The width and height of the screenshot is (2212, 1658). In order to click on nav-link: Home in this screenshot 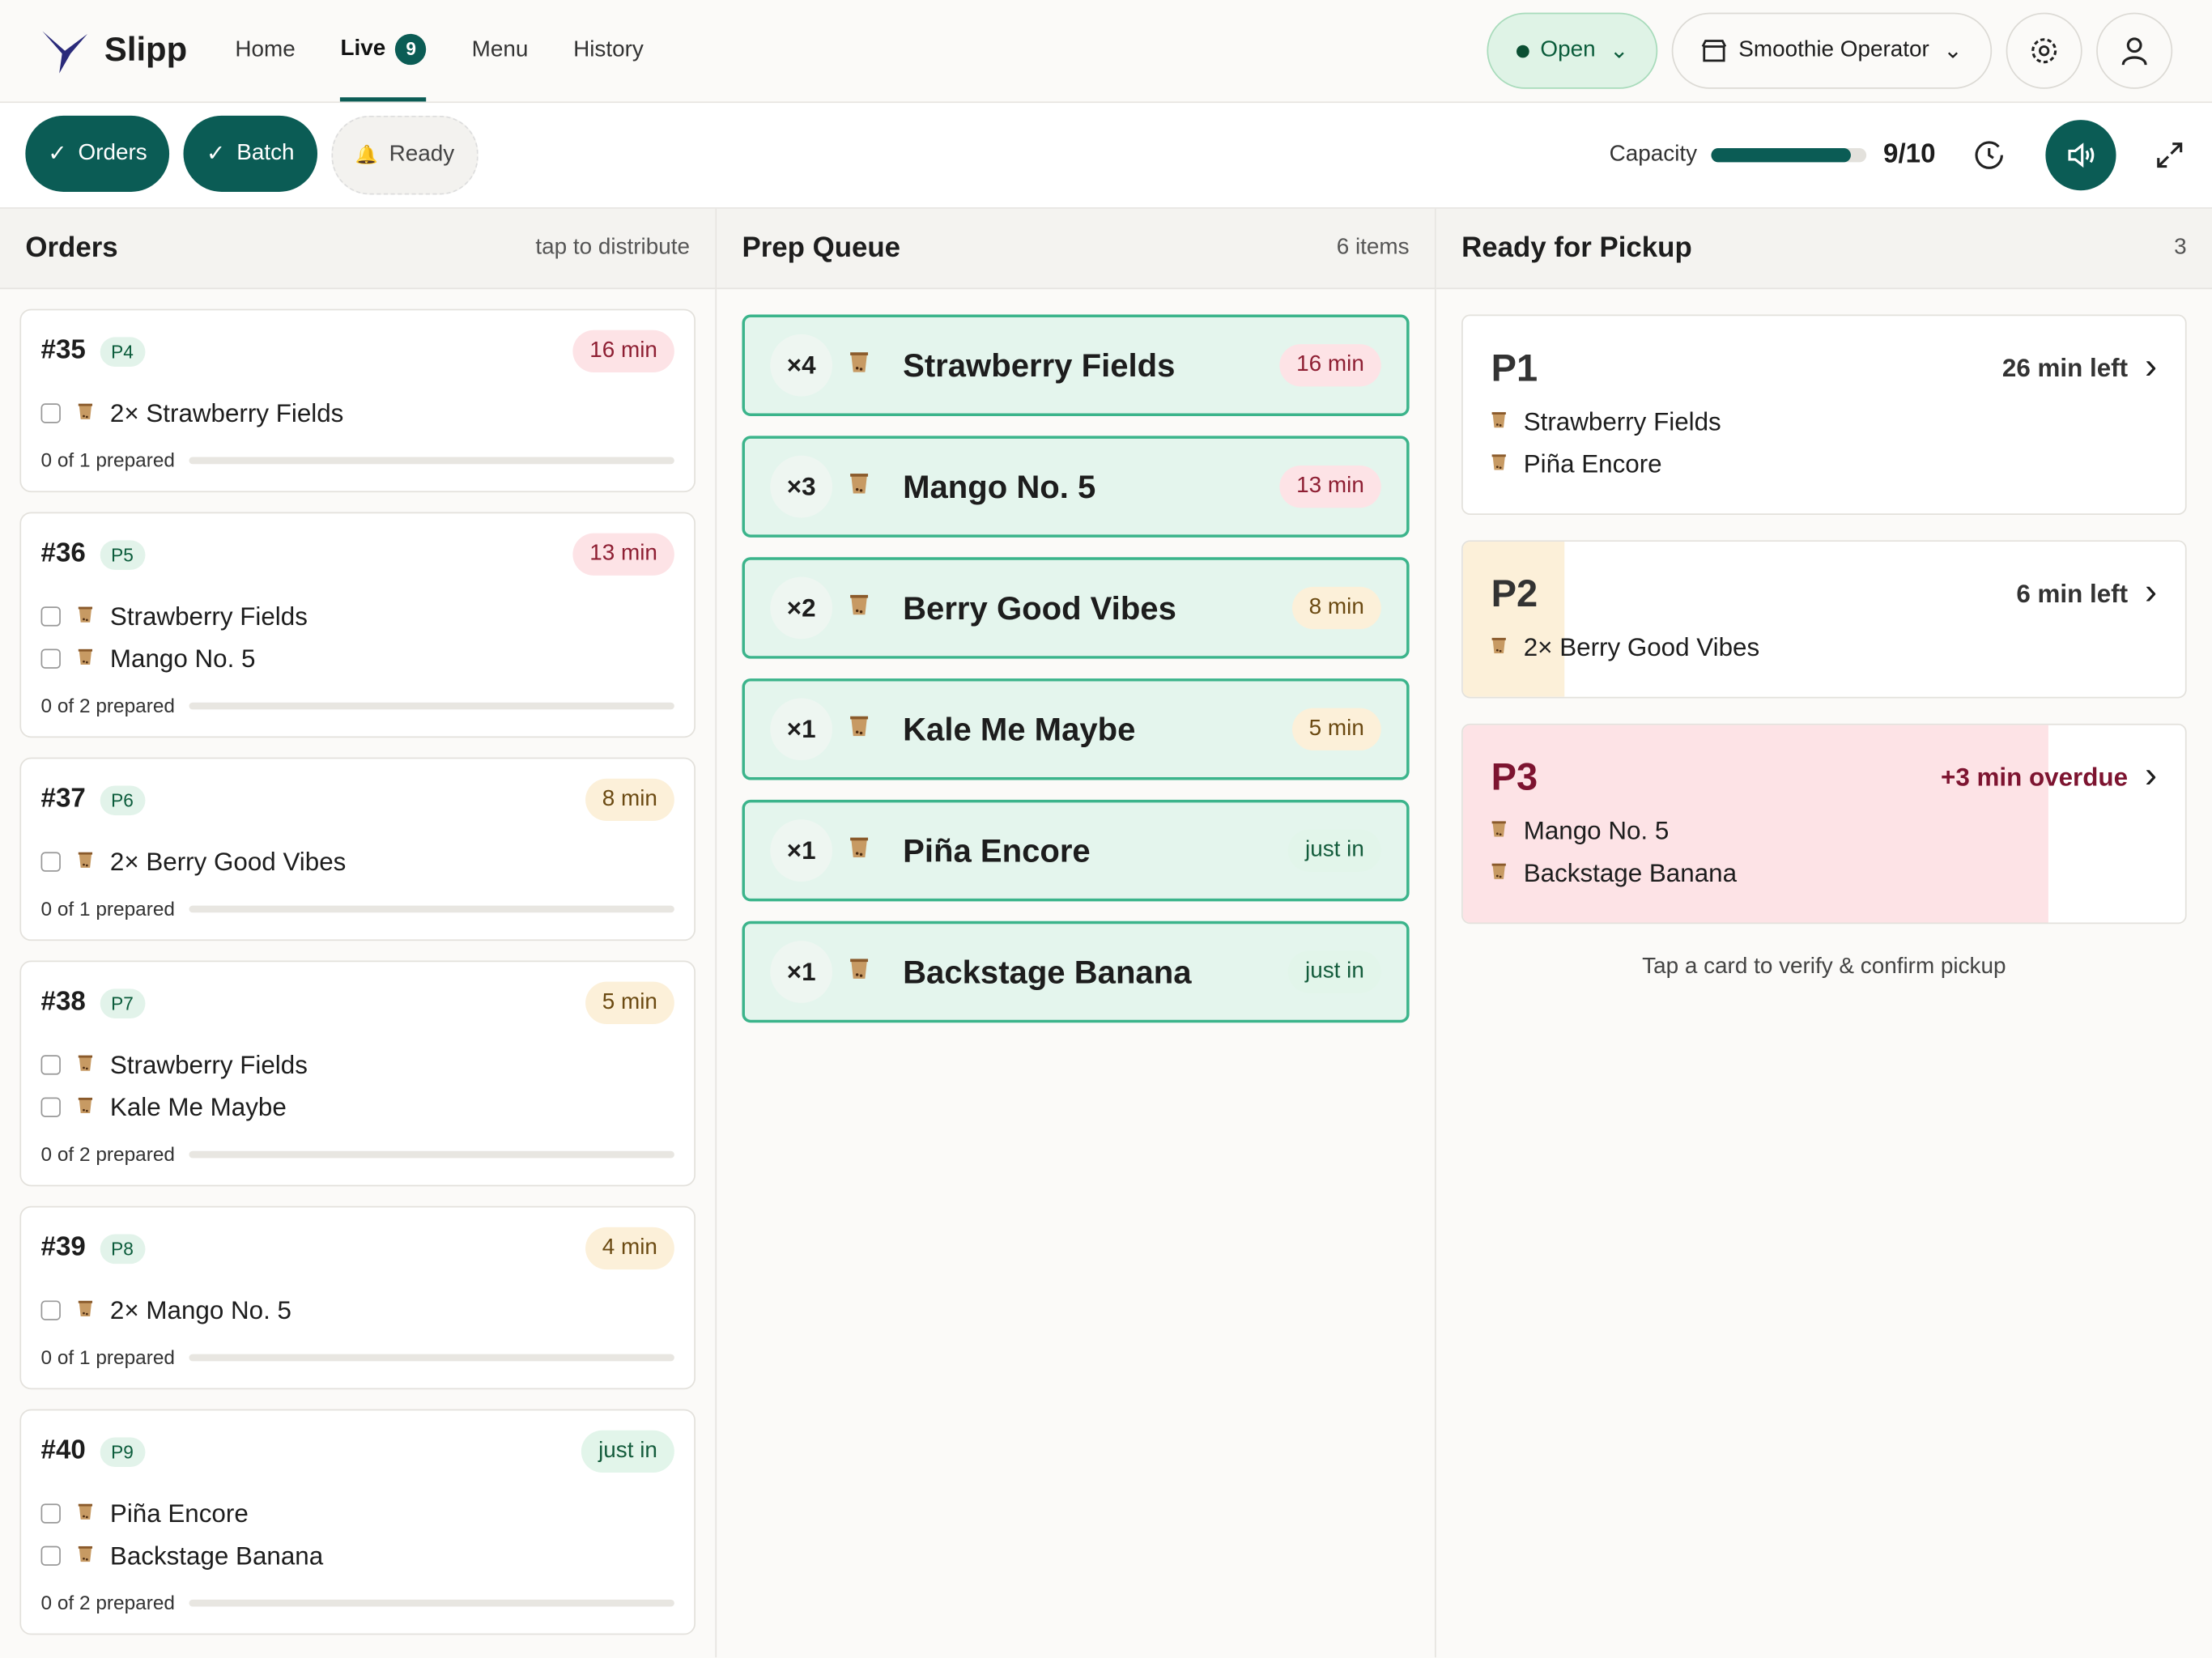, I will do `click(265, 50)`.